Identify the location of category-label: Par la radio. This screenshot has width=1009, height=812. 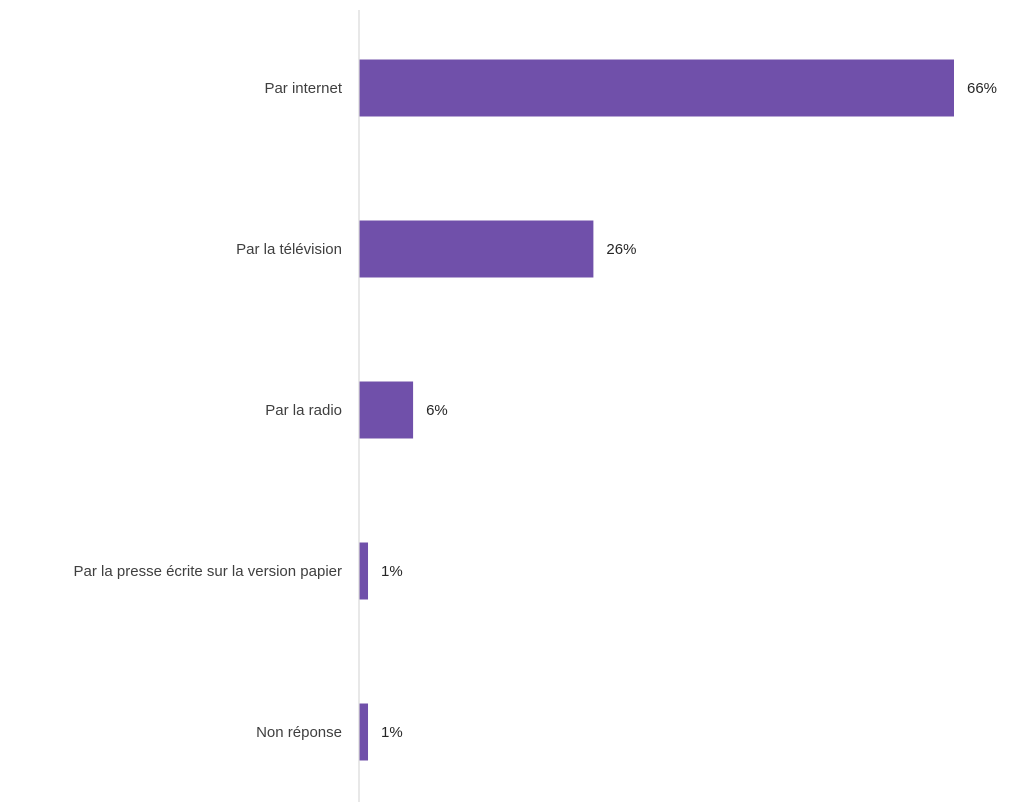
(303, 410).